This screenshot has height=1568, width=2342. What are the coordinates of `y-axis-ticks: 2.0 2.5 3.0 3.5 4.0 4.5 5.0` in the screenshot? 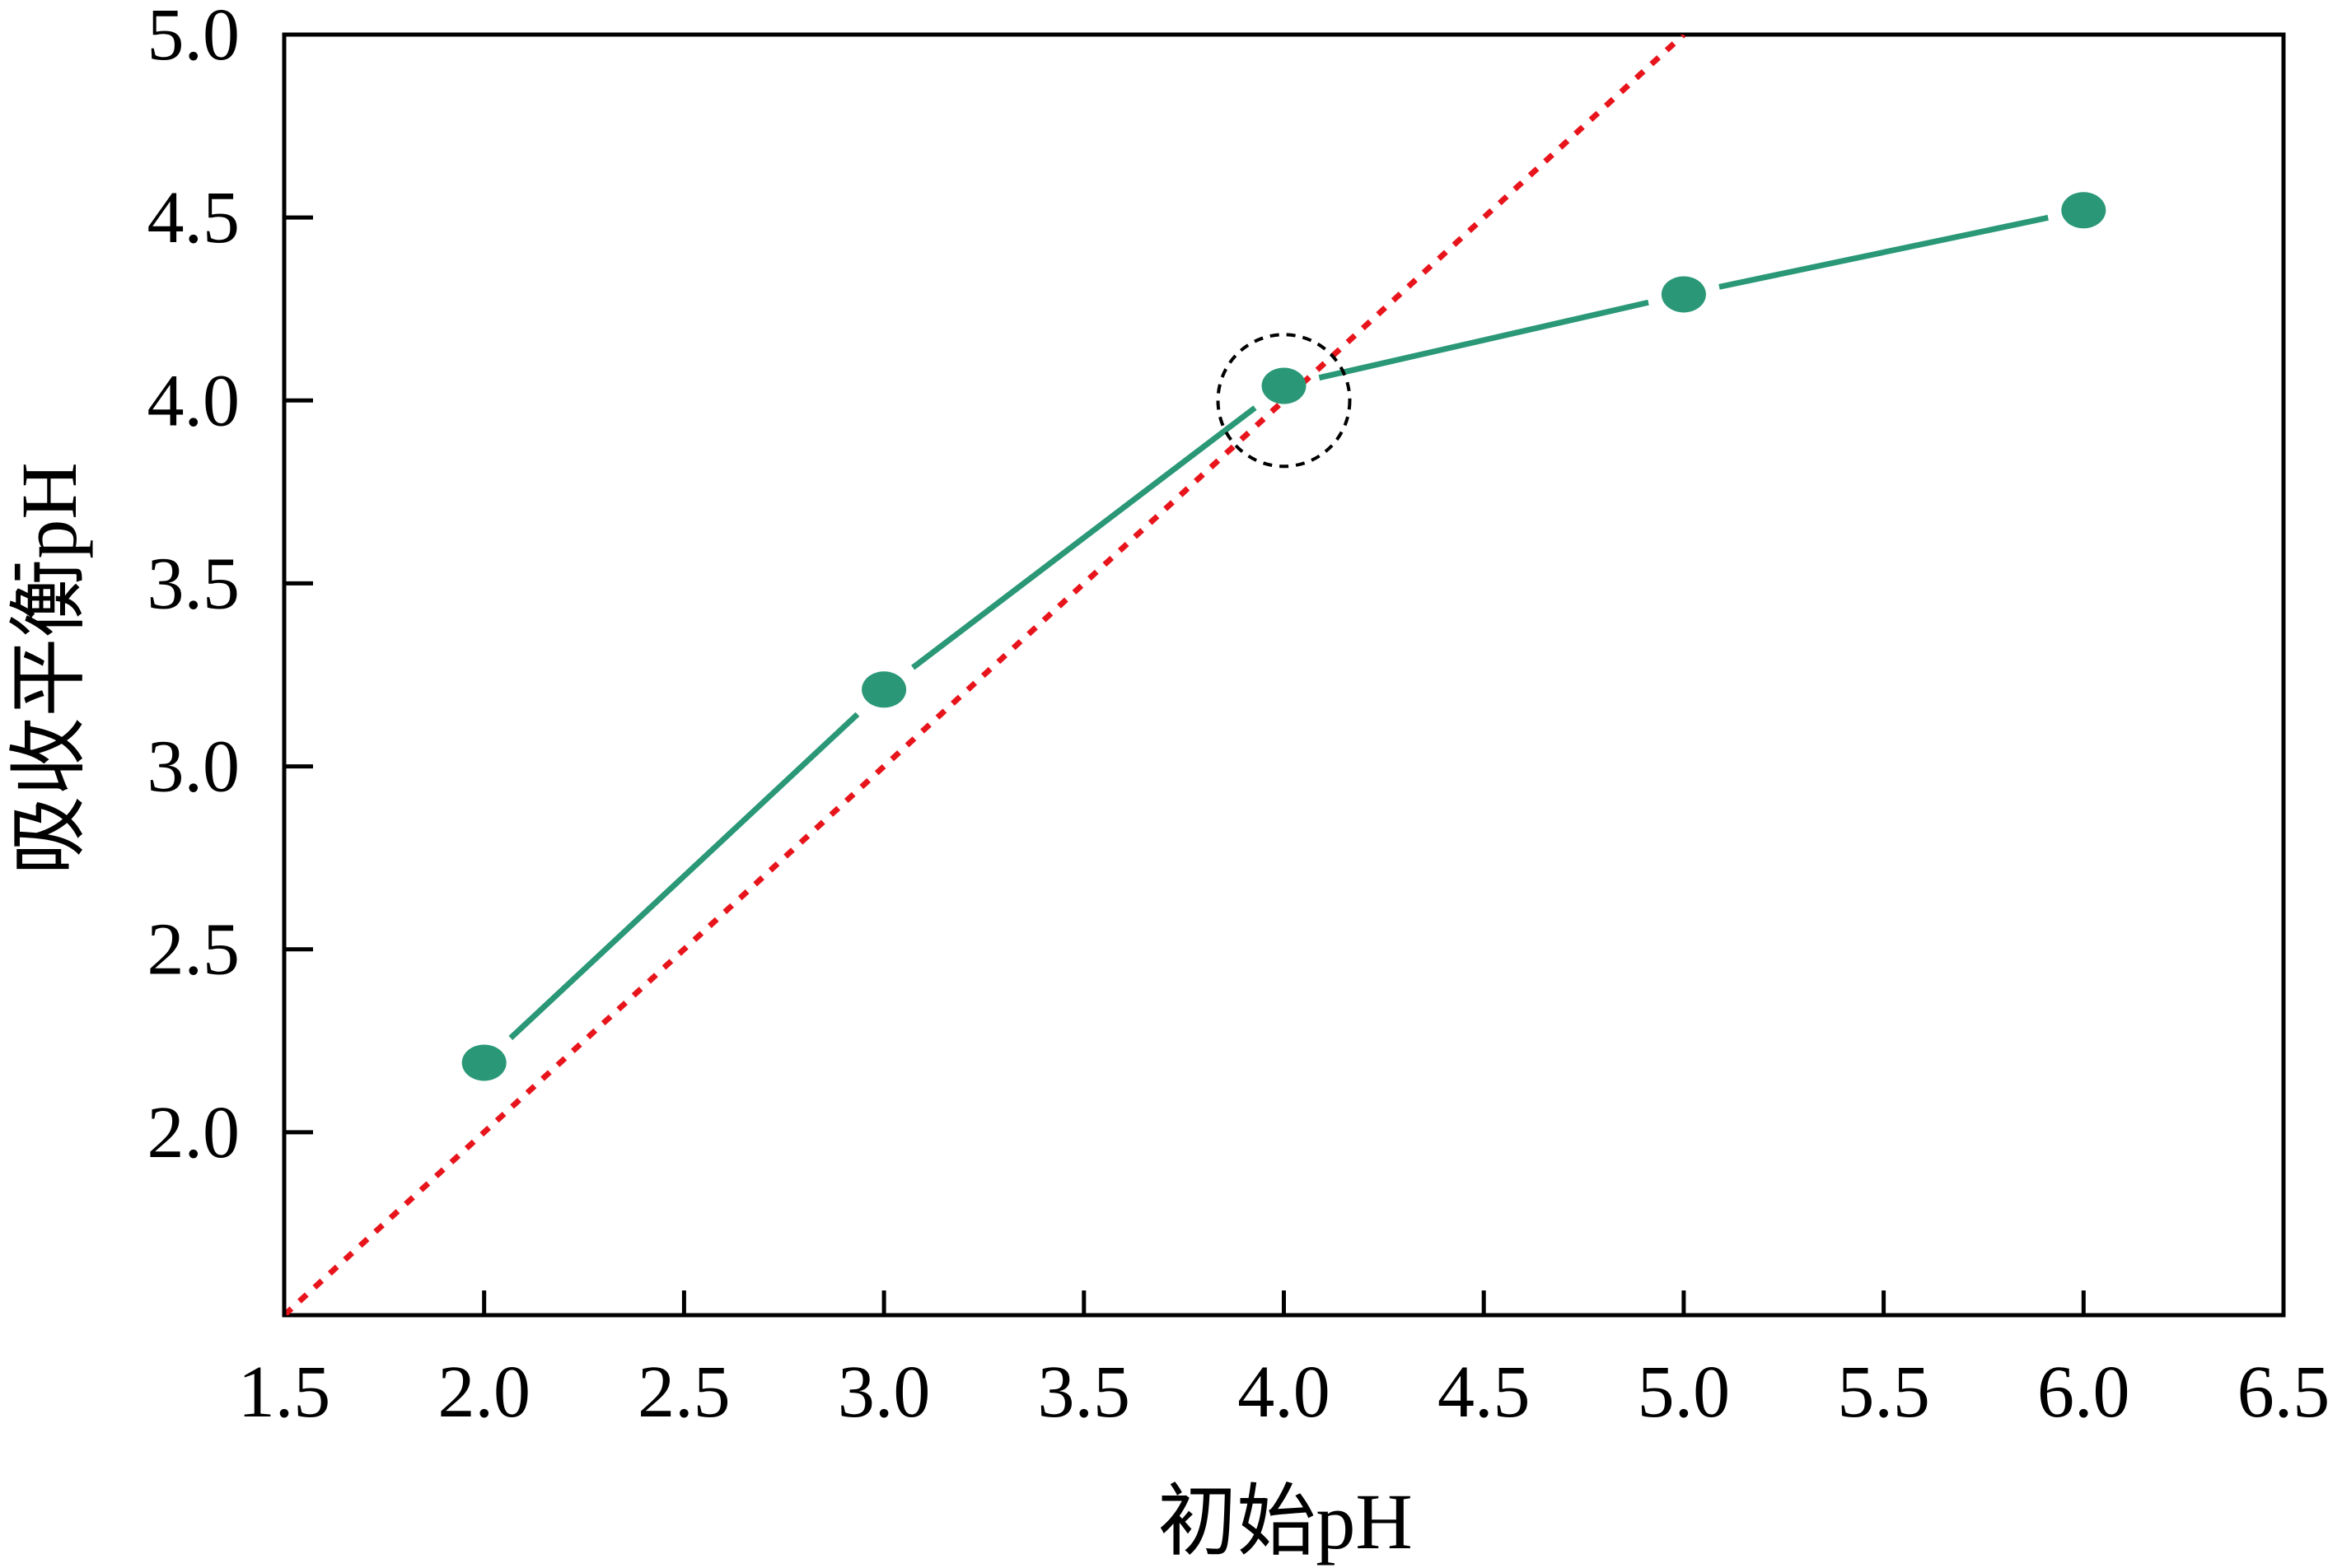 It's located at (230, 587).